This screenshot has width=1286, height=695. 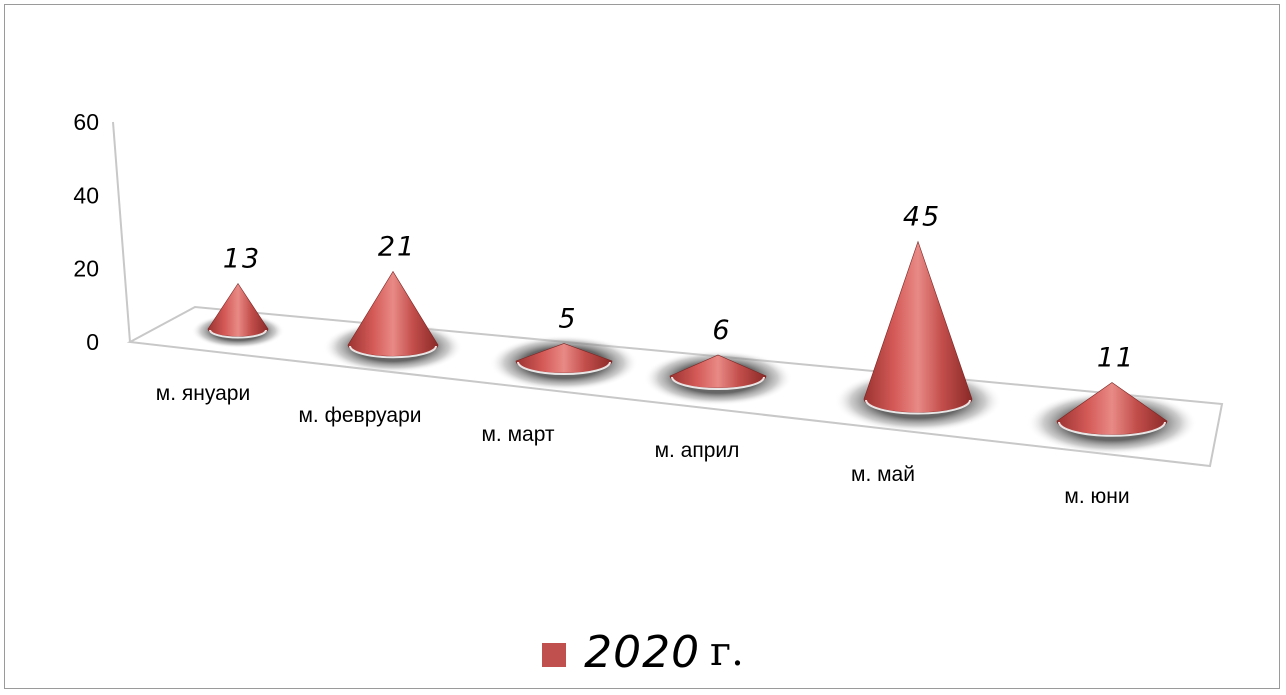 What do you see at coordinates (922, 217) in the screenshot?
I see `data-label: 45` at bounding box center [922, 217].